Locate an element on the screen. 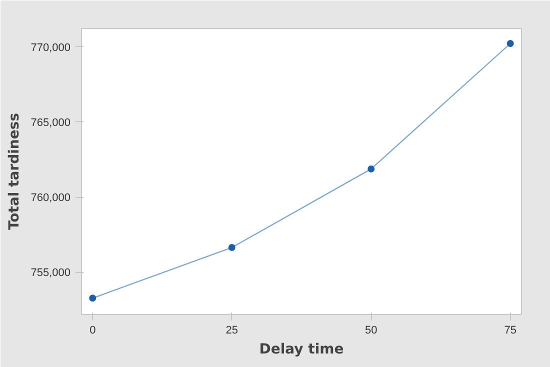  x-axis-title: Delay time is located at coordinates (301, 350).